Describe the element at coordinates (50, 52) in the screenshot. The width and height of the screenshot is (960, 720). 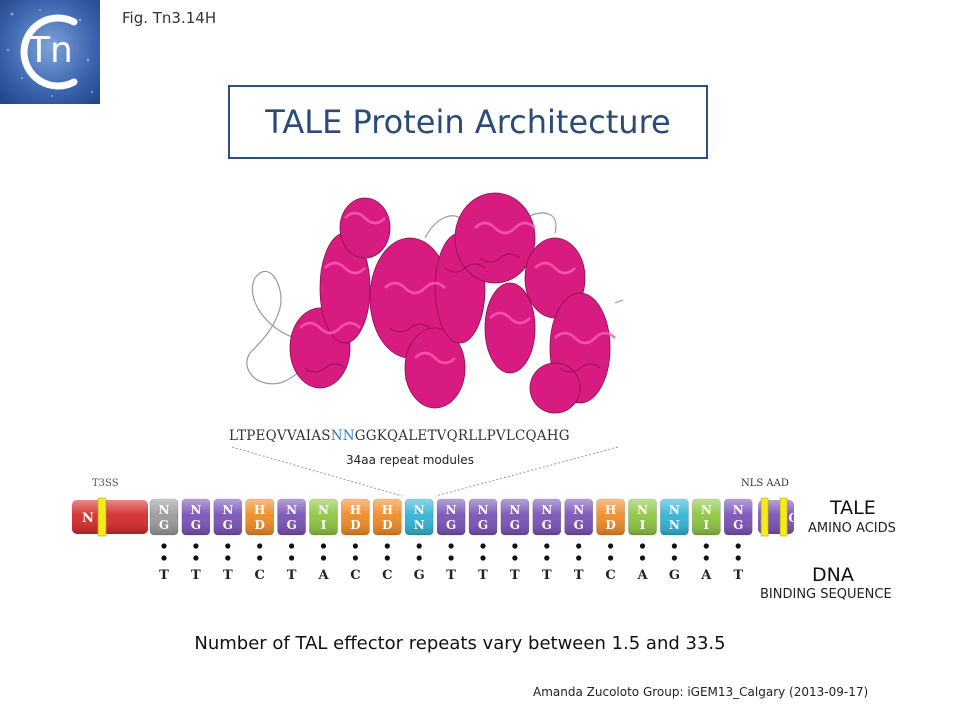
I see `tn-logo: Tn` at that location.